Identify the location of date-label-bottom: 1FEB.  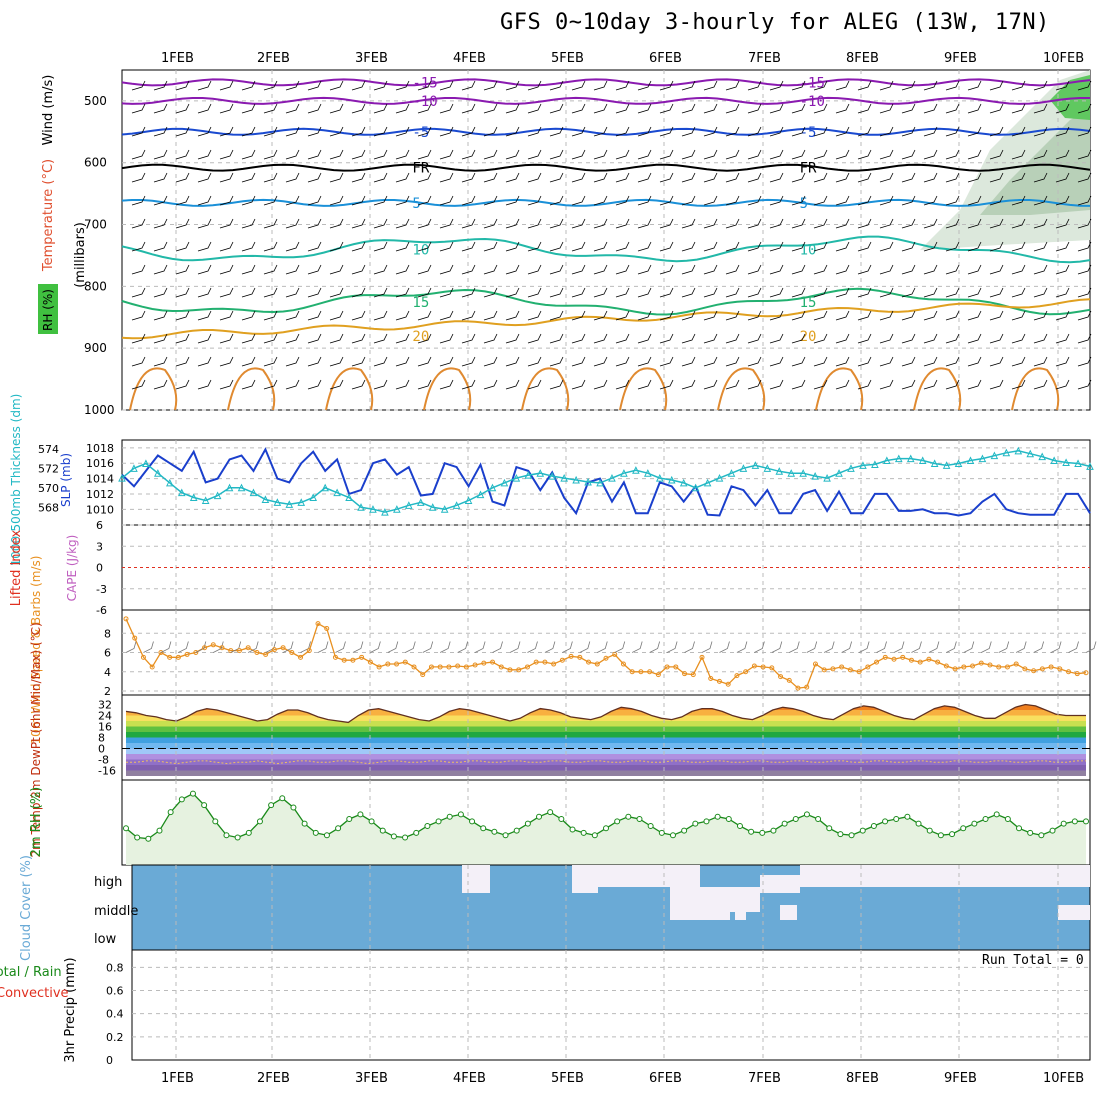
(177, 1078).